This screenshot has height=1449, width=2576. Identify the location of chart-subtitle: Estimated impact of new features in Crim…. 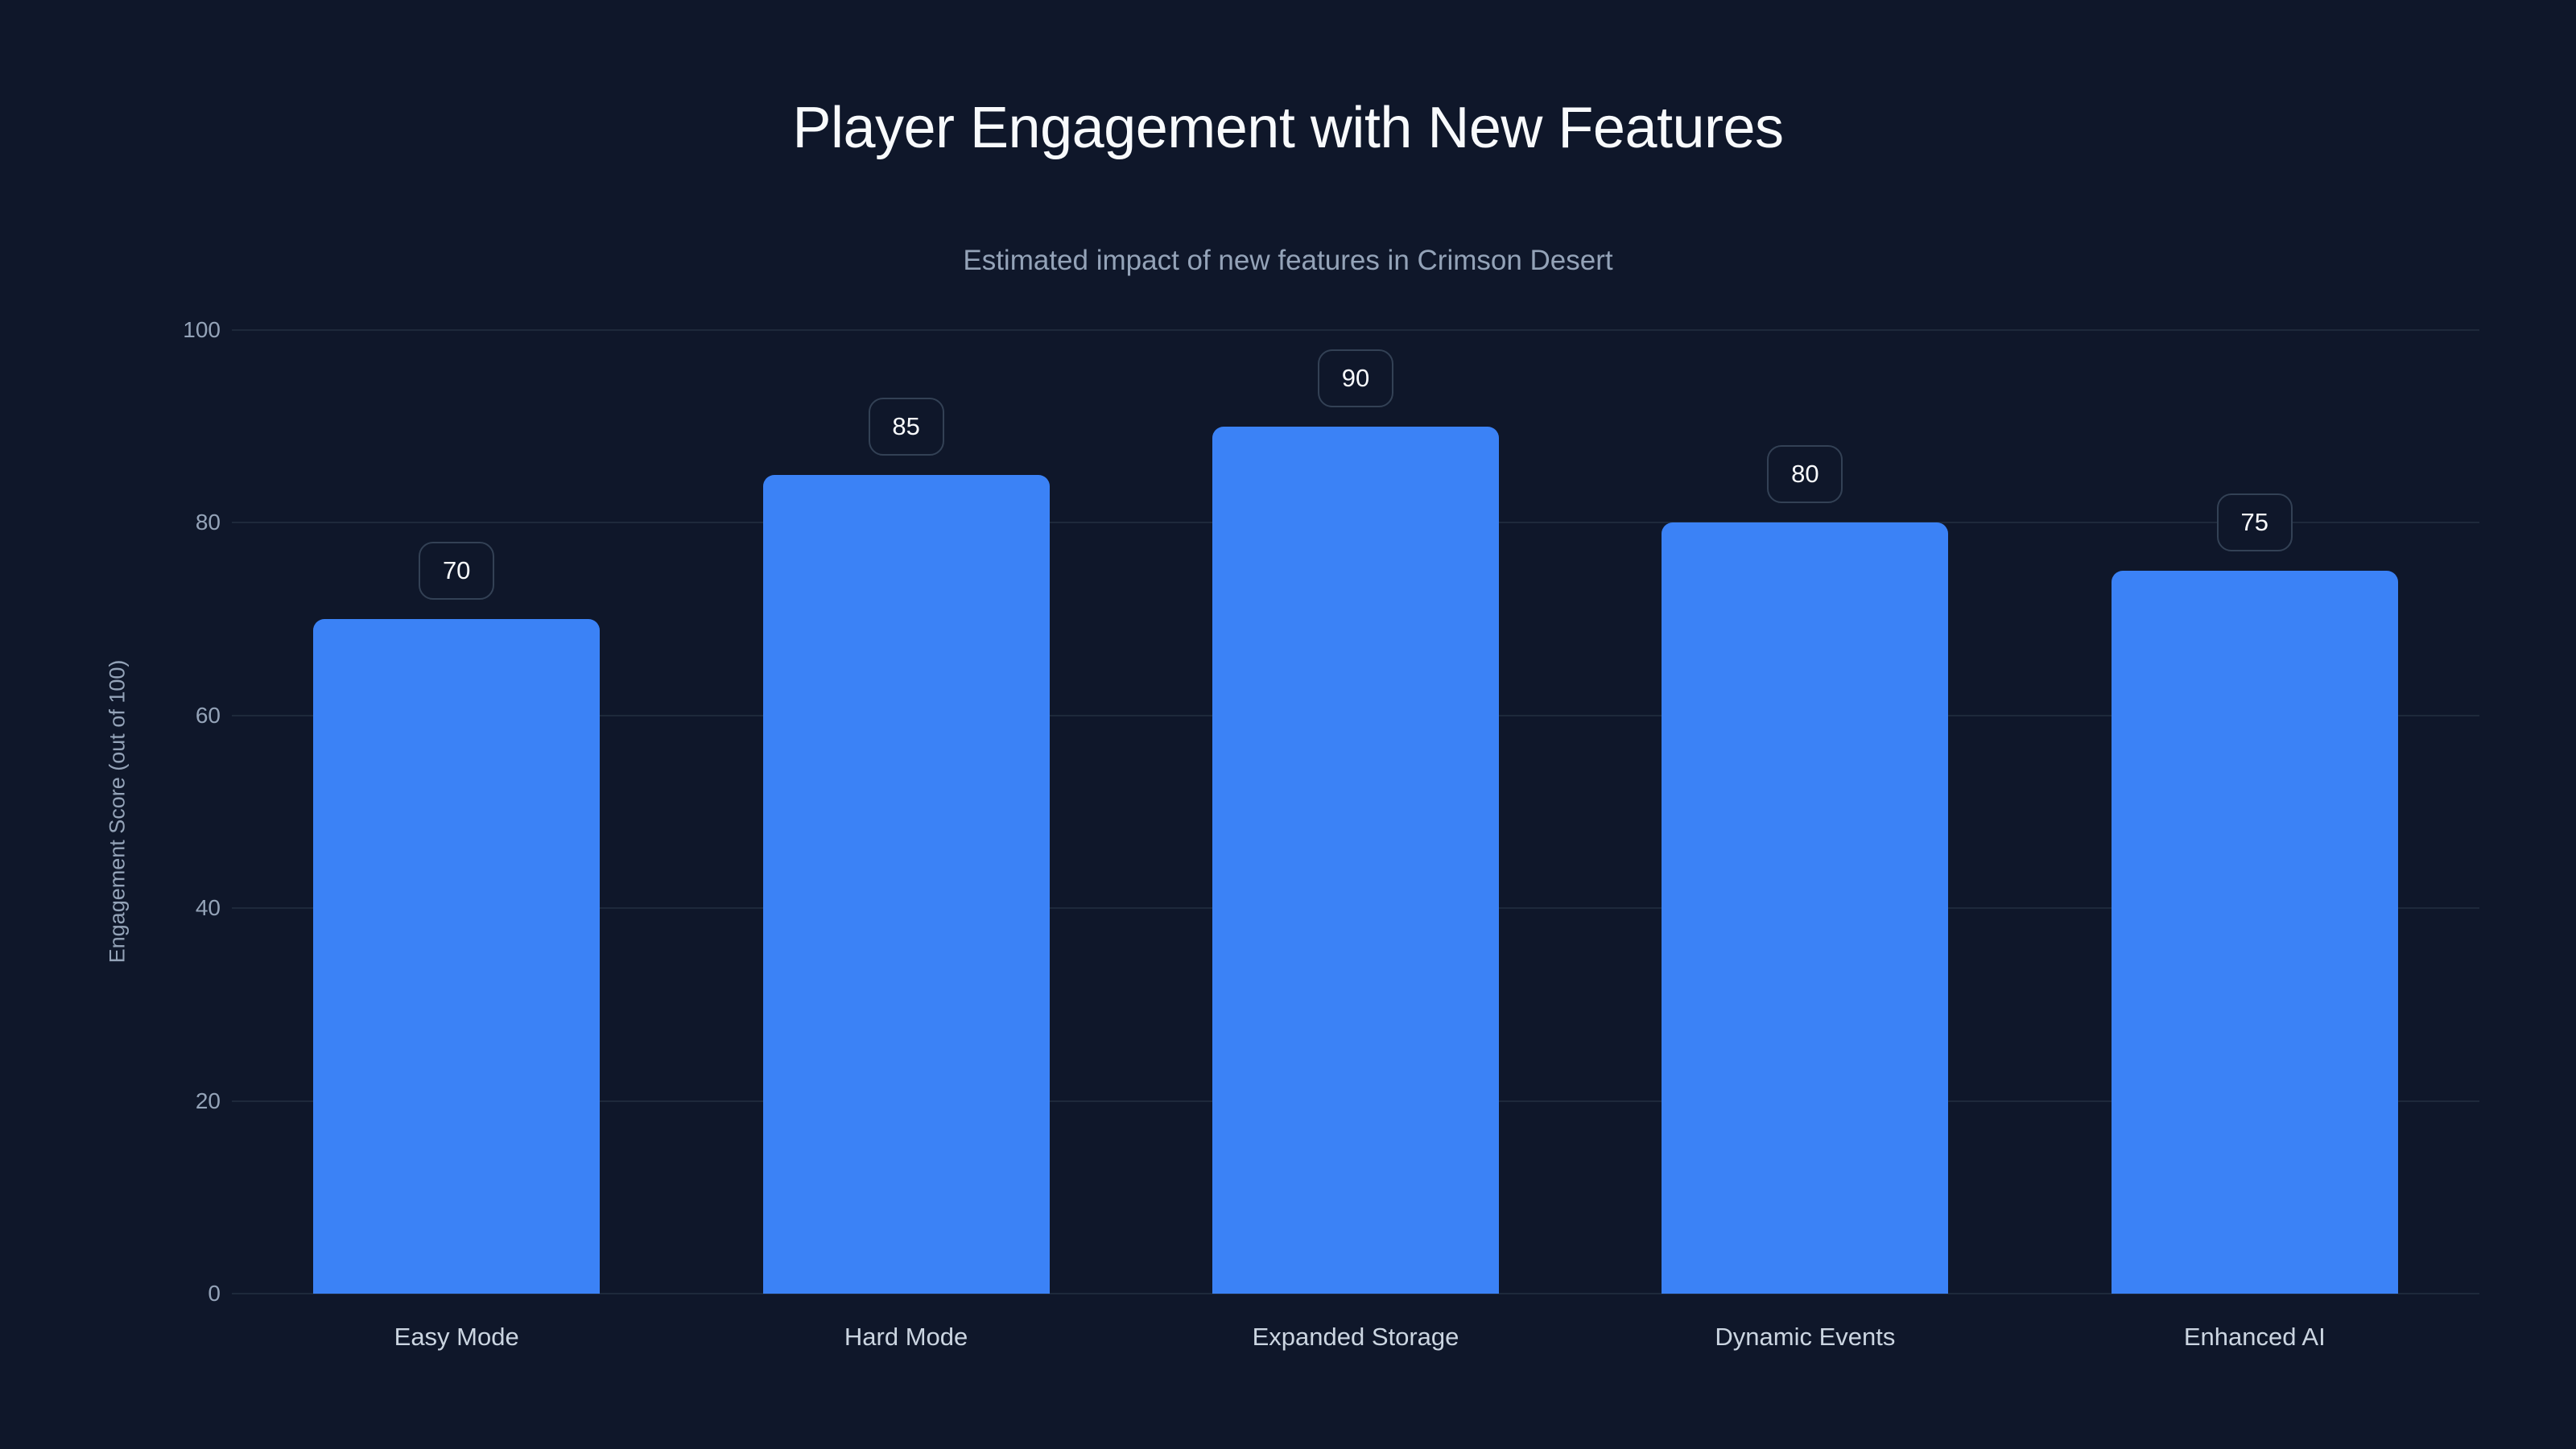
(1288, 260).